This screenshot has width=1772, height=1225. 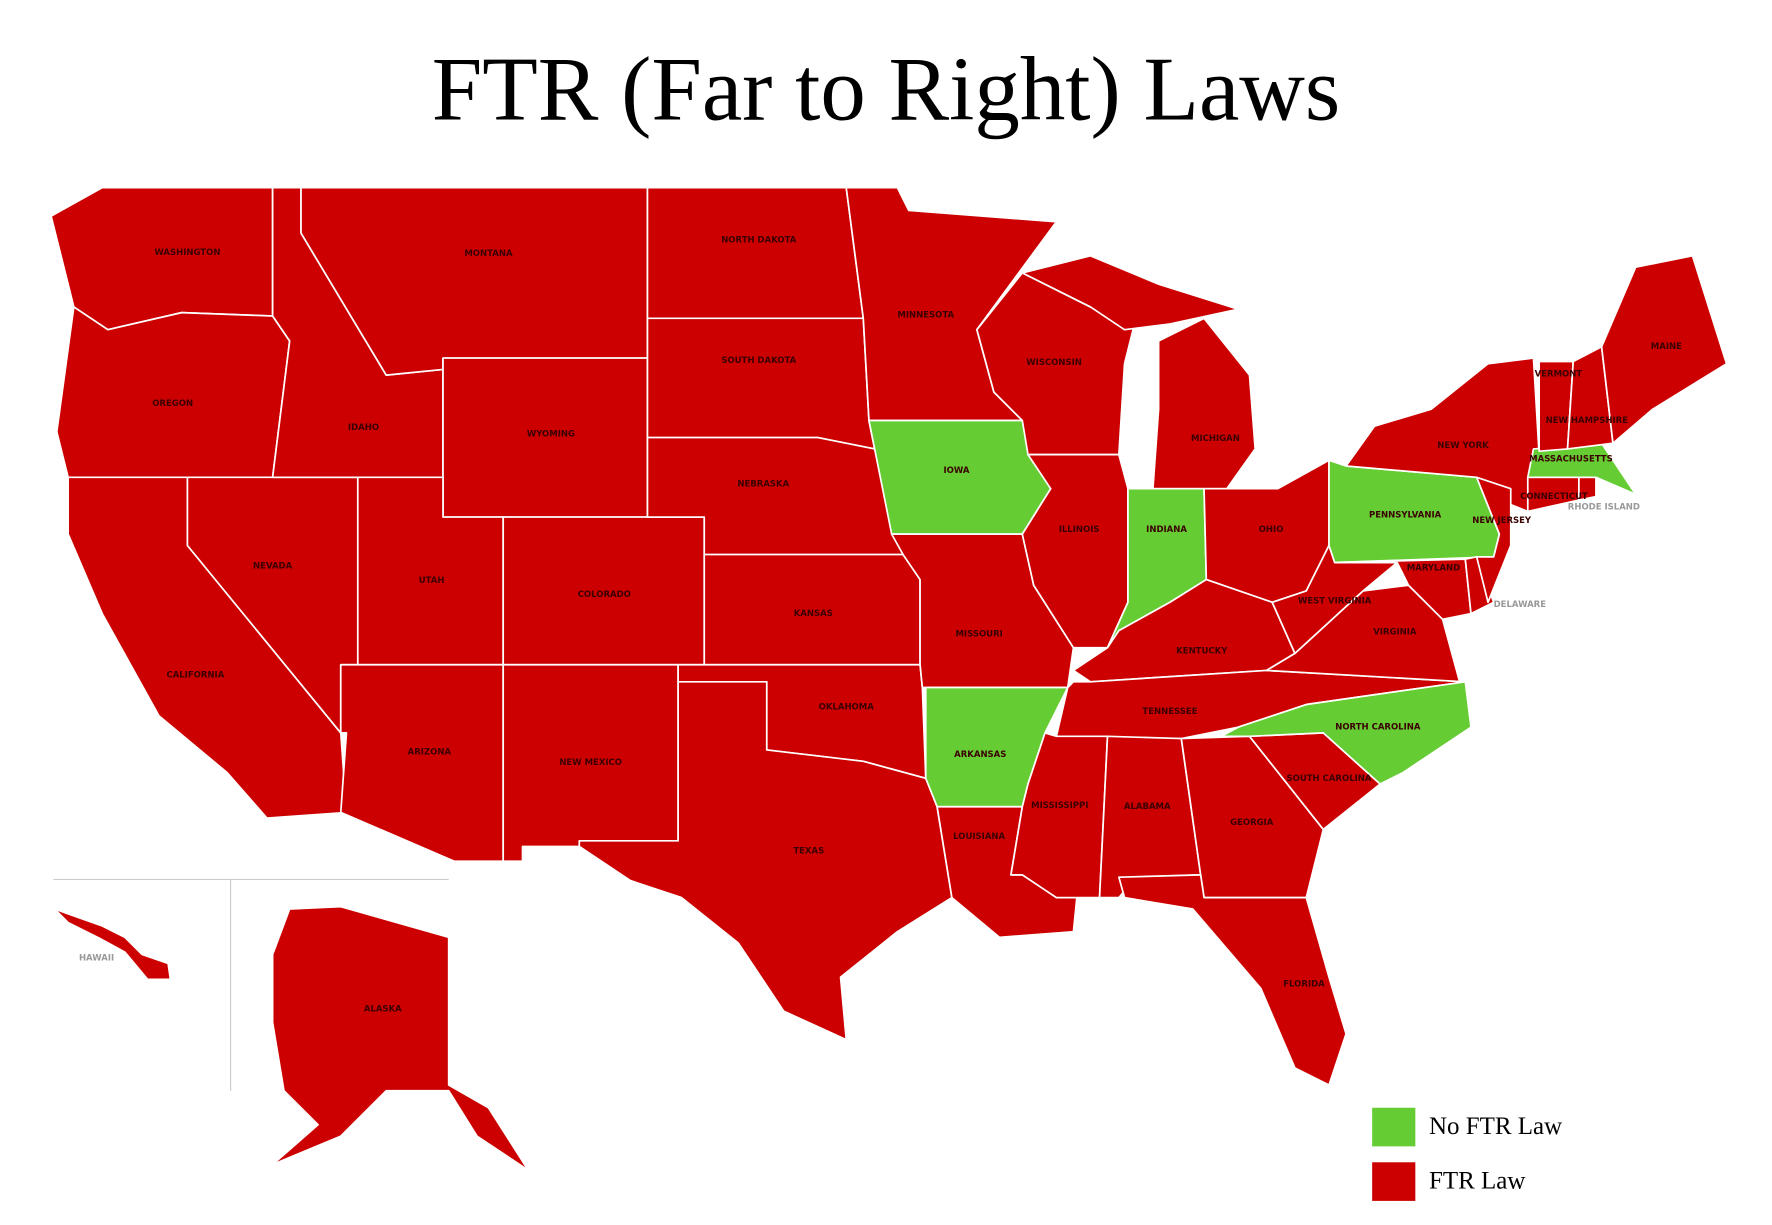 I want to click on state-label: WISCONSIN, so click(x=1054, y=363).